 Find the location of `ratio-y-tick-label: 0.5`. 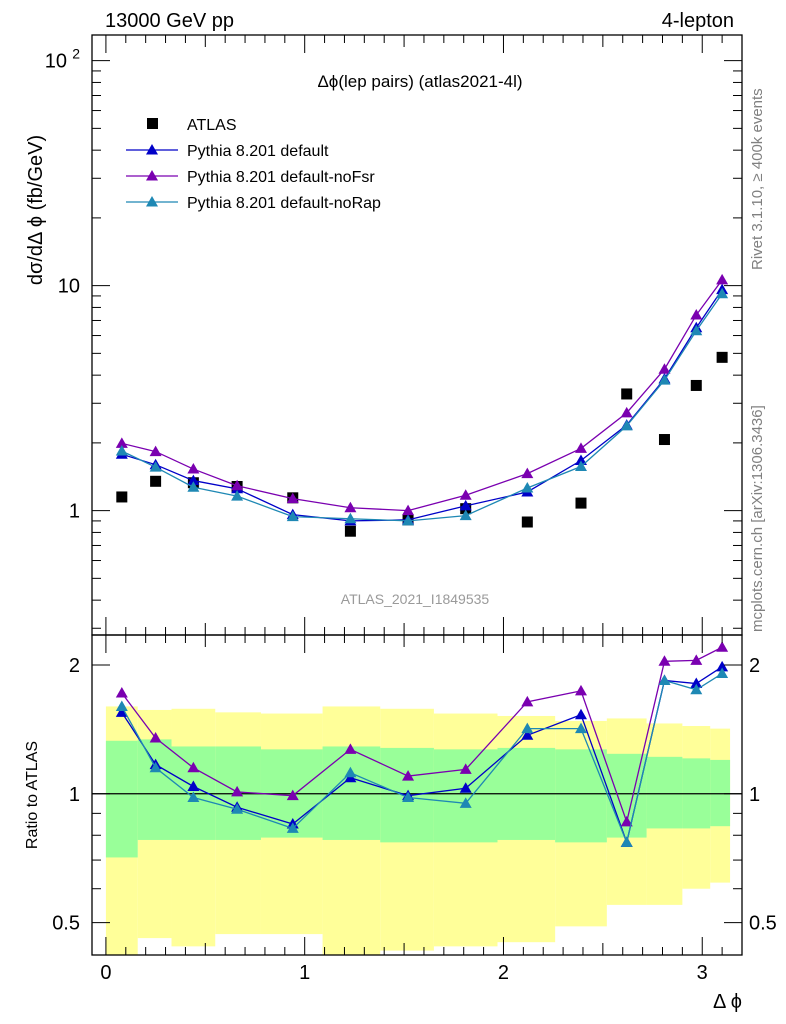

ratio-y-tick-label: 0.5 is located at coordinates (66, 924).